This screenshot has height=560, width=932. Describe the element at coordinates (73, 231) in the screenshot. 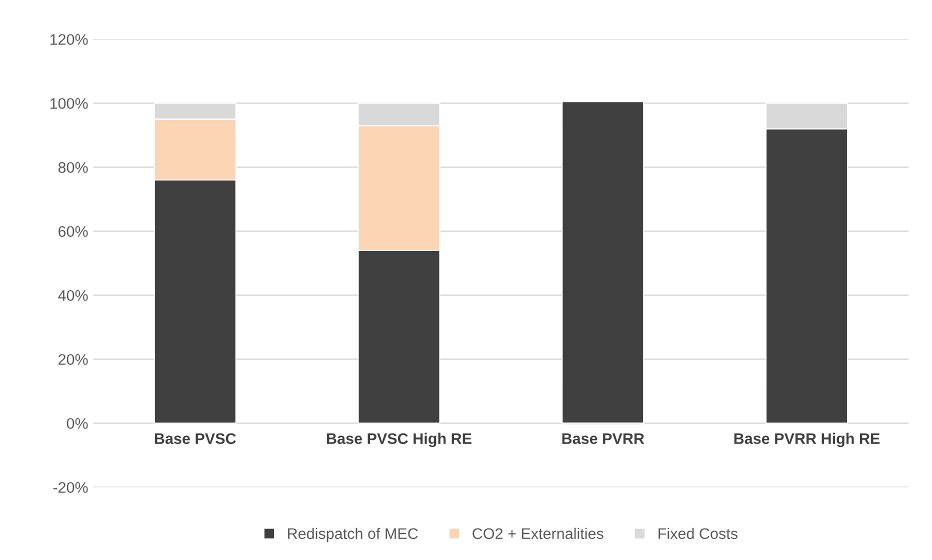

I see `y-tick-label: 60%` at that location.